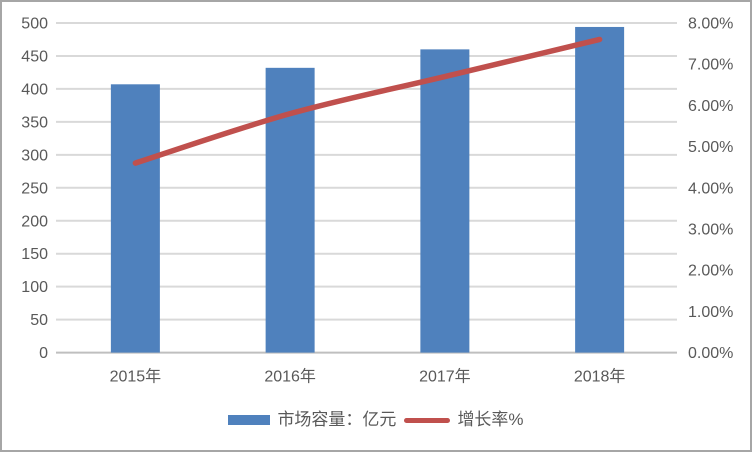 The image size is (752, 452). Describe the element at coordinates (710, 312) in the screenshot. I see `right-axis-tick-label: 1.00%` at that location.